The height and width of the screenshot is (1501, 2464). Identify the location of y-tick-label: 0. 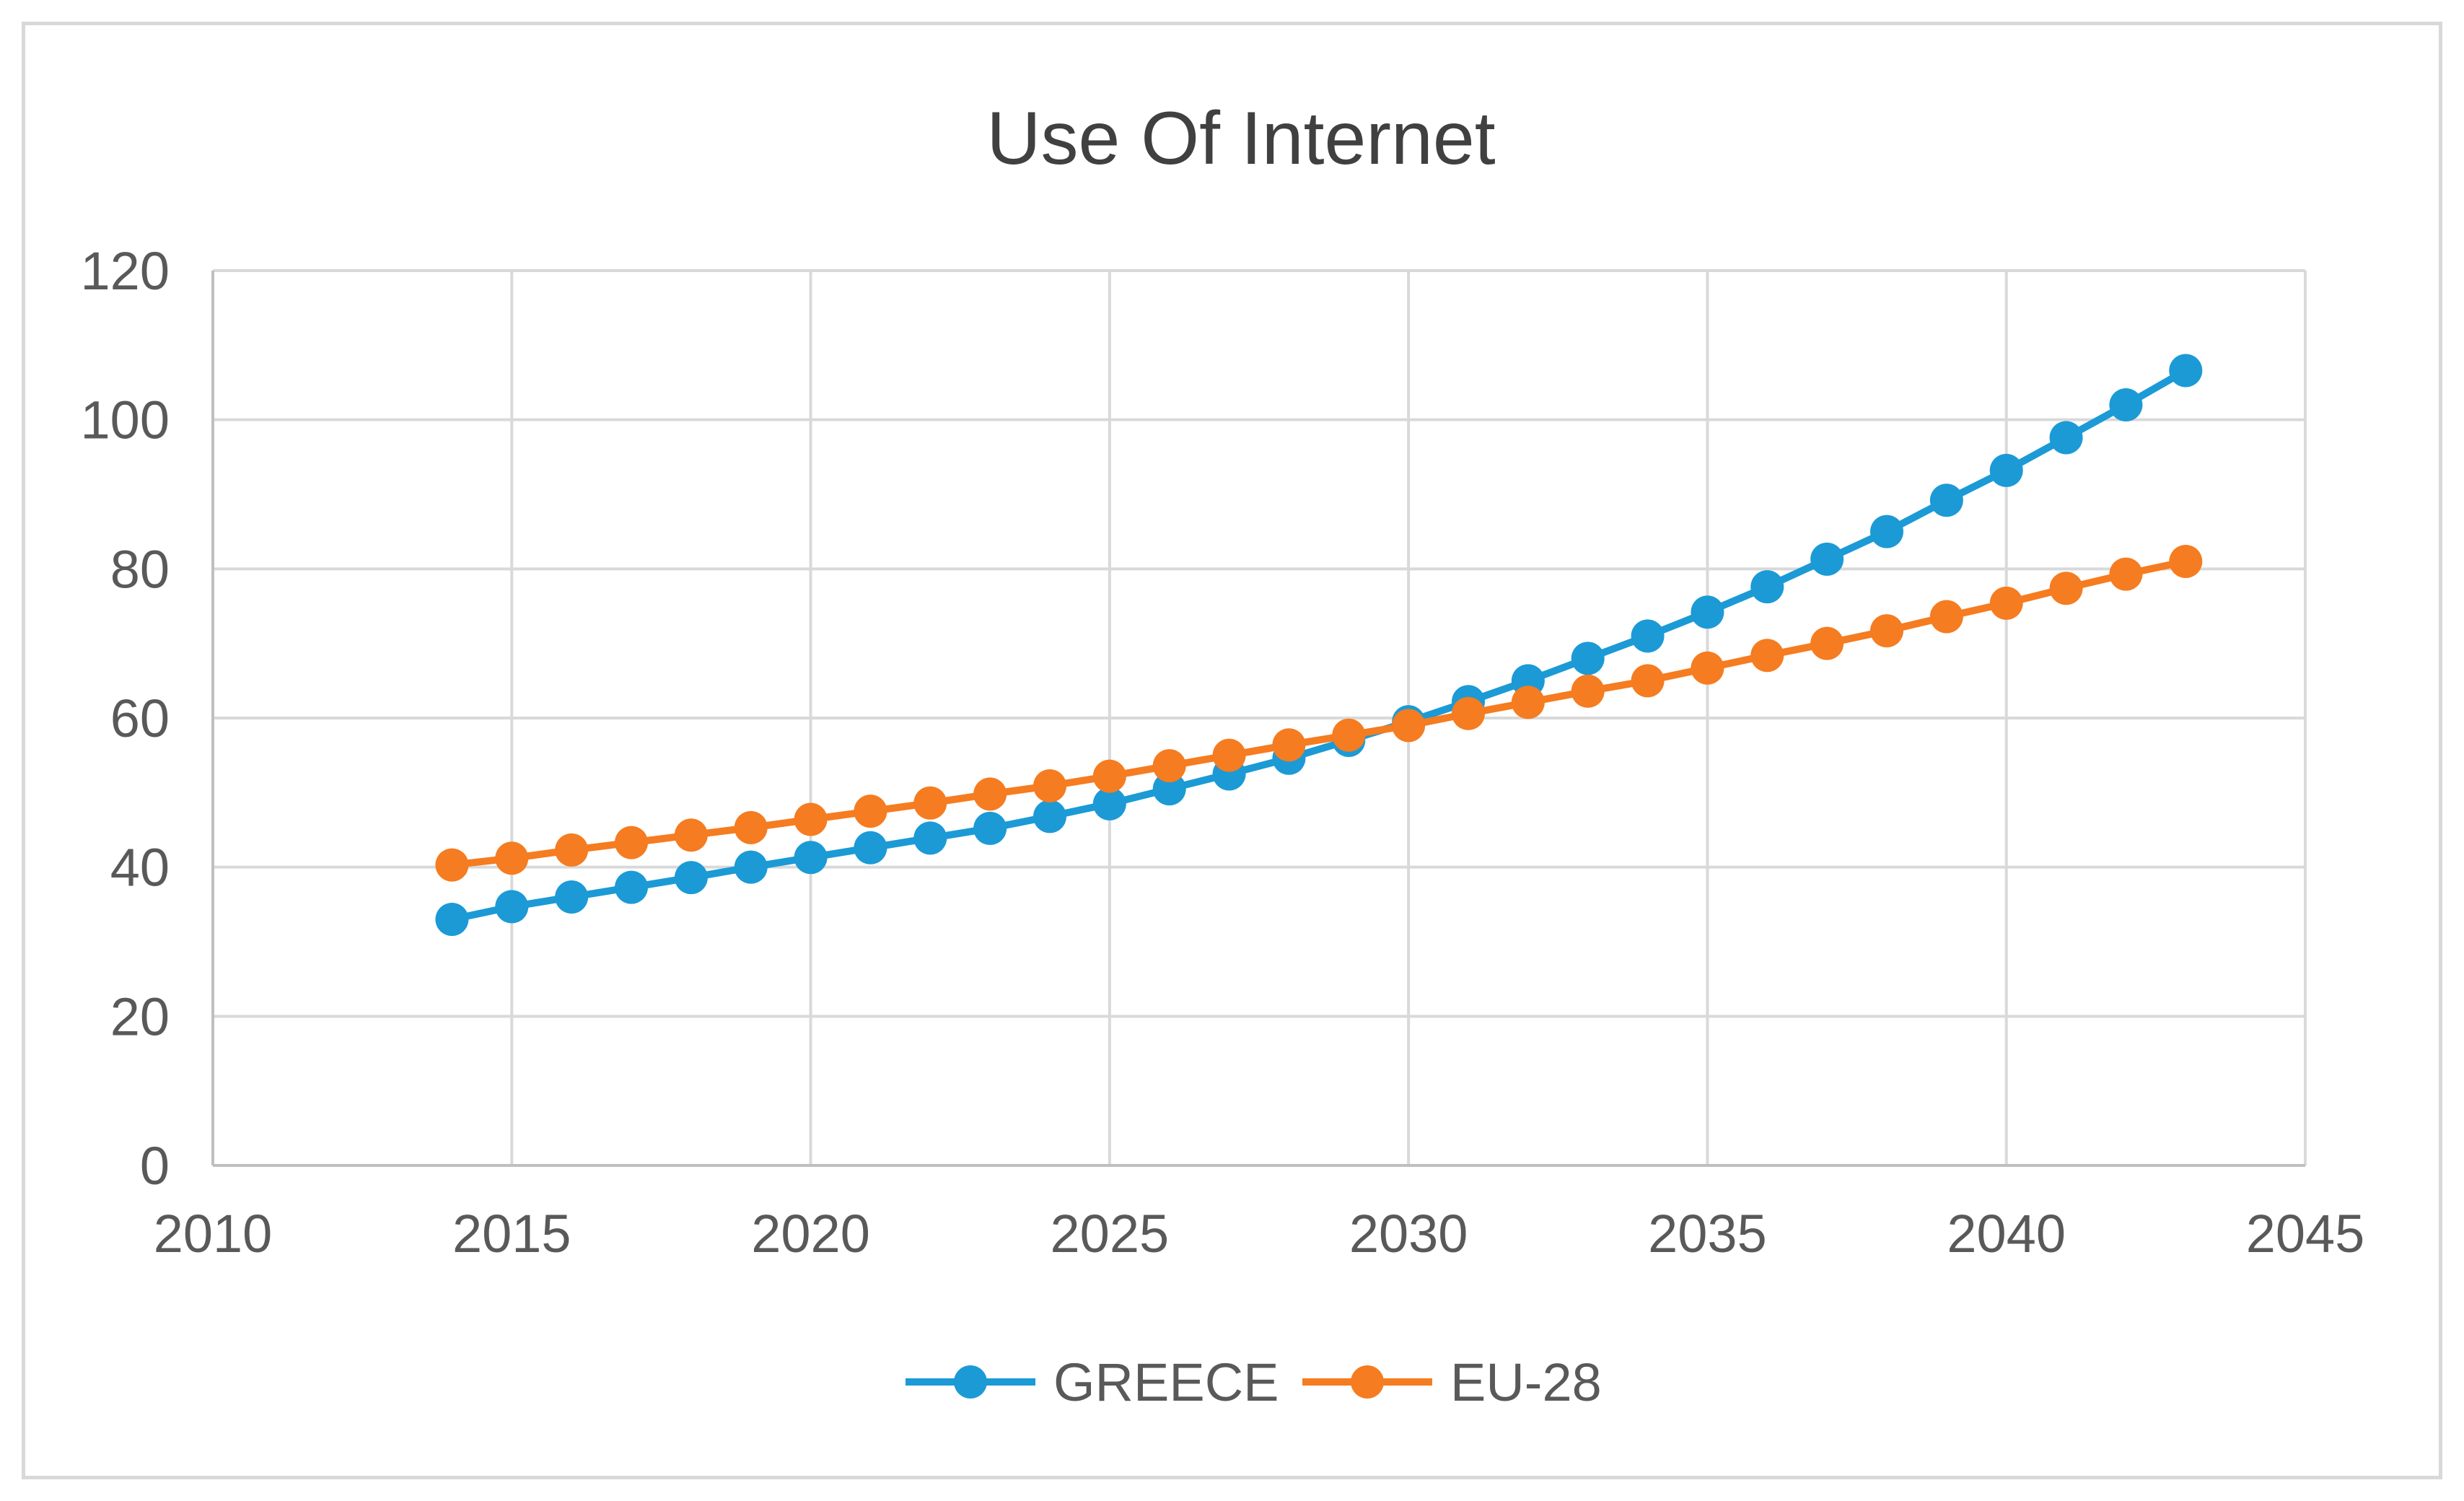
(155, 1166).